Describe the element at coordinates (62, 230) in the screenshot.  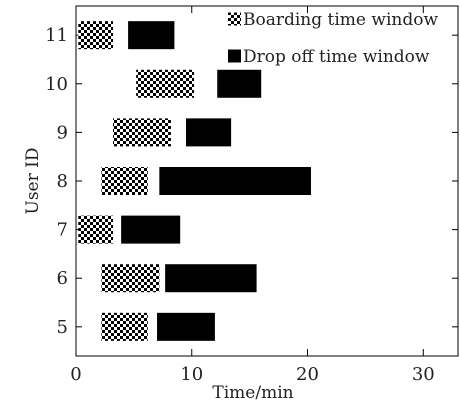
I see `y-tick-label: 7` at that location.